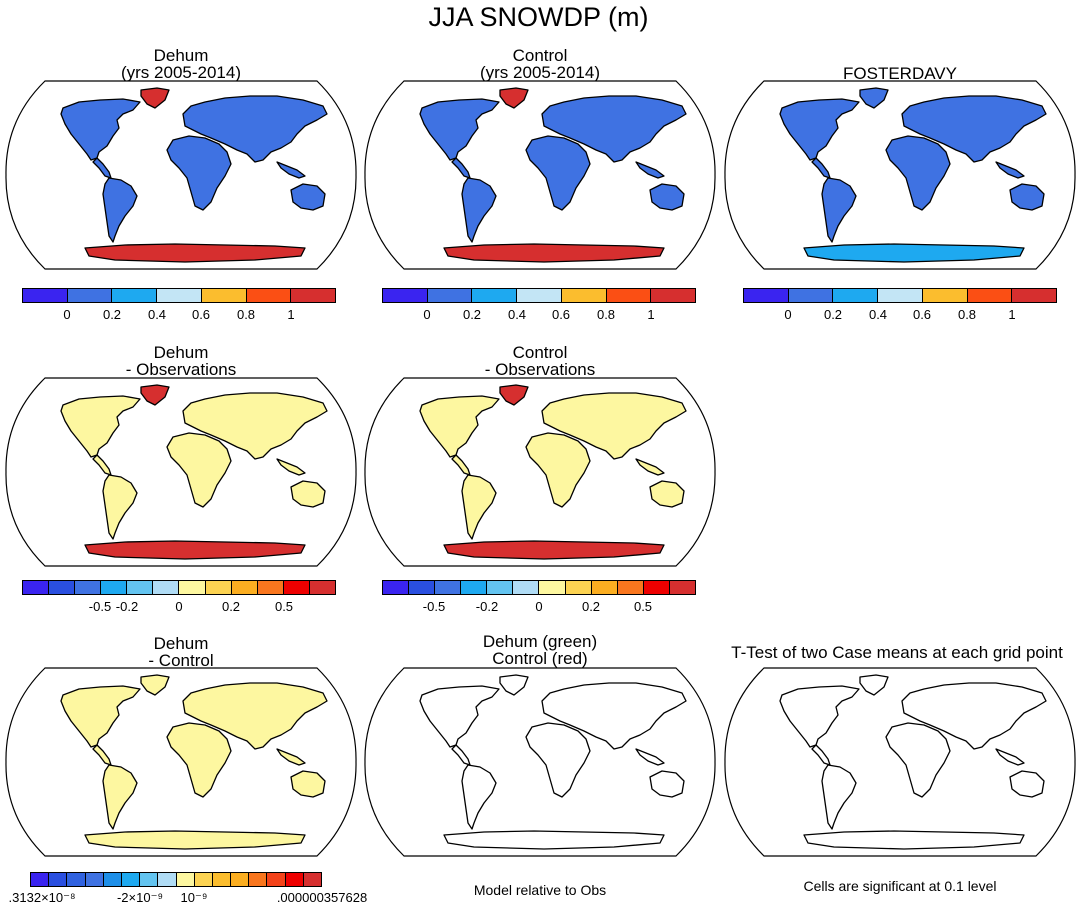 The height and width of the screenshot is (908, 1077). What do you see at coordinates (42, 897) in the screenshot?
I see `tick-label: .3132×10⁻⁸` at bounding box center [42, 897].